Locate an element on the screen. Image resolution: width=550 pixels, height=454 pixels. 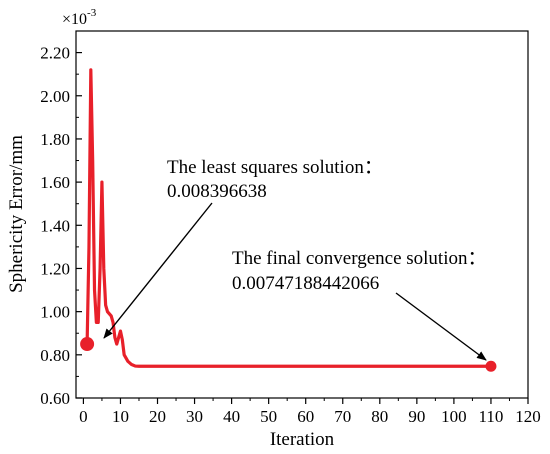
x-tick-label: 90 is located at coordinates (416, 416).